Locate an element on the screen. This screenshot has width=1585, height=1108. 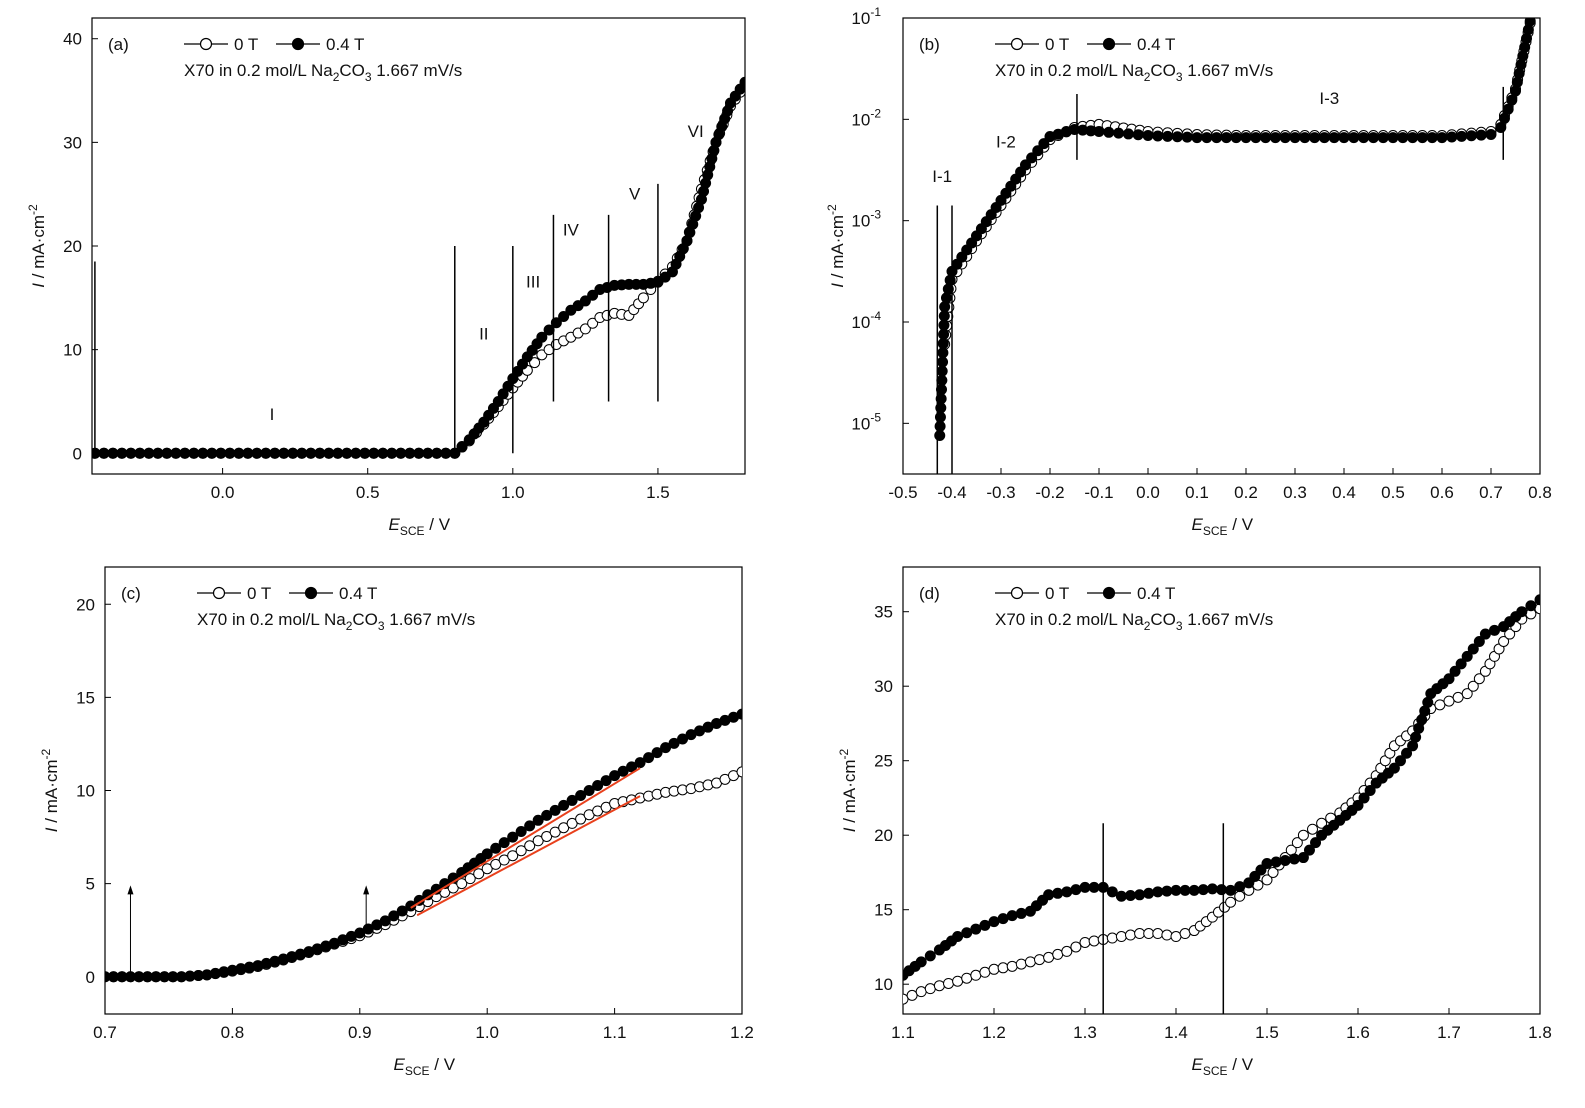
fit-line is located at coordinates (525, 838).